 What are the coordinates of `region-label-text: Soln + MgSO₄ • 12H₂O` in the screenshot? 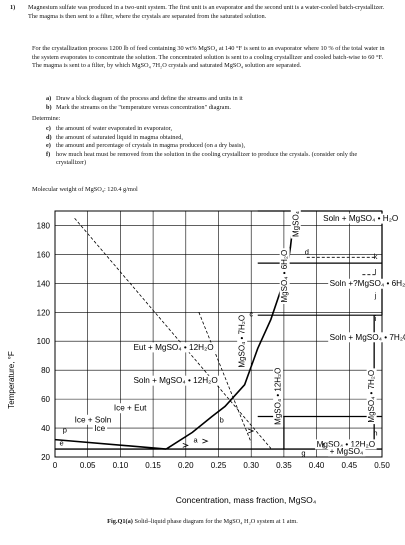 It's located at (175, 380).